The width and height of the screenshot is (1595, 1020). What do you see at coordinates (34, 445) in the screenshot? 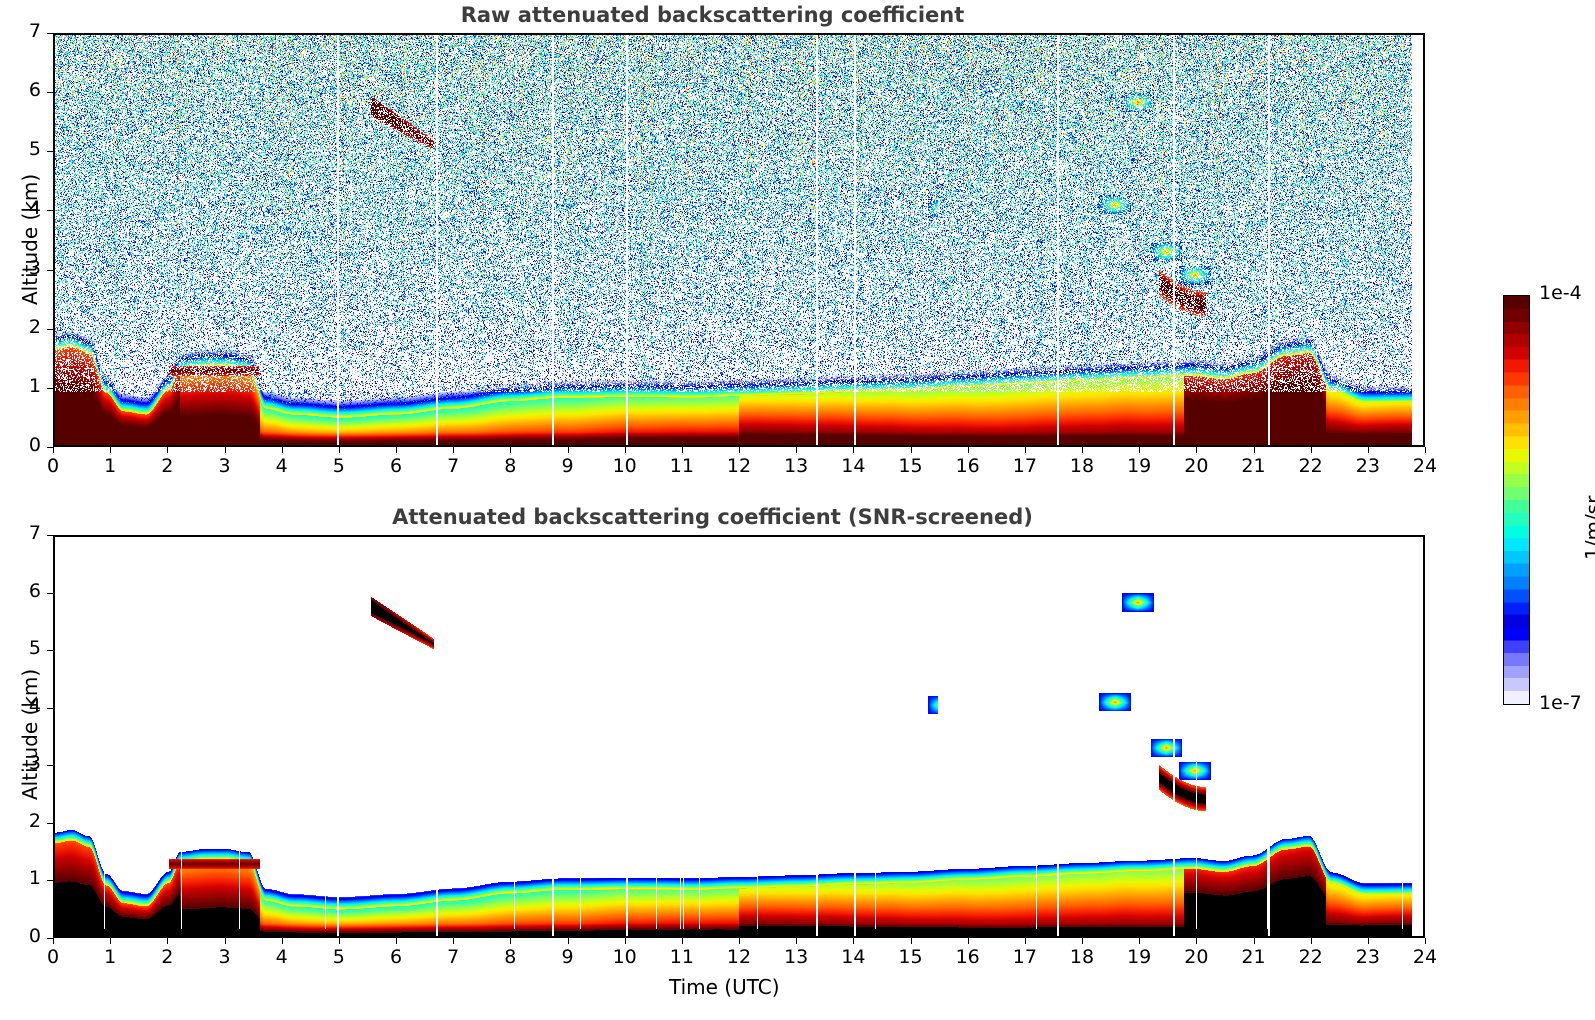
I see `y-tick-label: 0` at bounding box center [34, 445].